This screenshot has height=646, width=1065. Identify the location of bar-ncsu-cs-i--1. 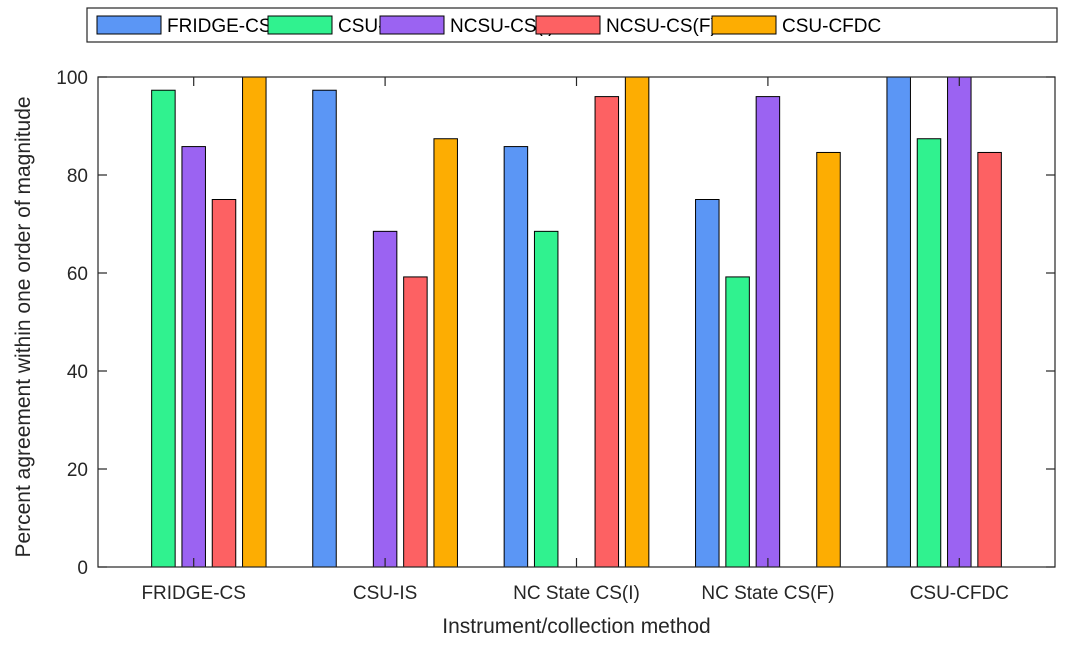
(193, 357).